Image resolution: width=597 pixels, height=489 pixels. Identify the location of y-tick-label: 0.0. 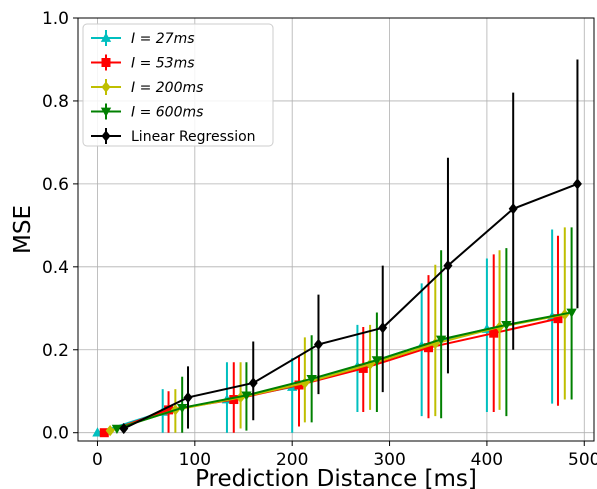
(55, 434).